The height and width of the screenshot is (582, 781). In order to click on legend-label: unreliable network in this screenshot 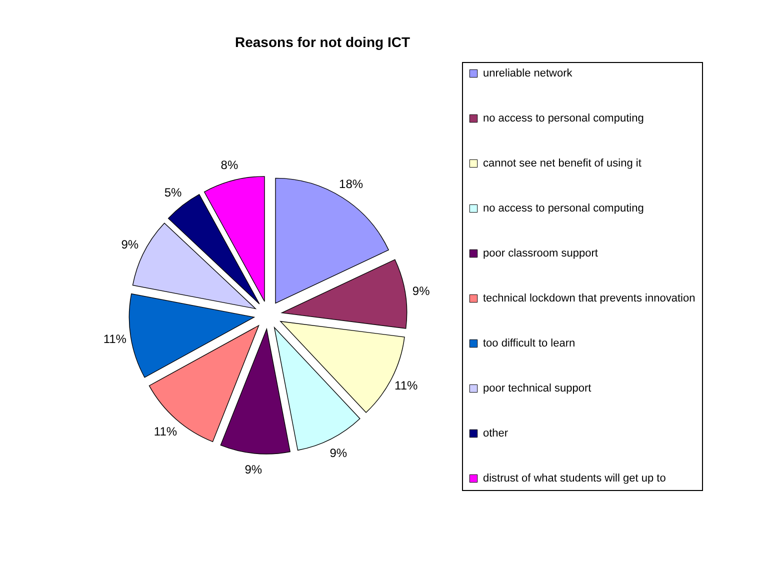, I will do `click(528, 74)`.